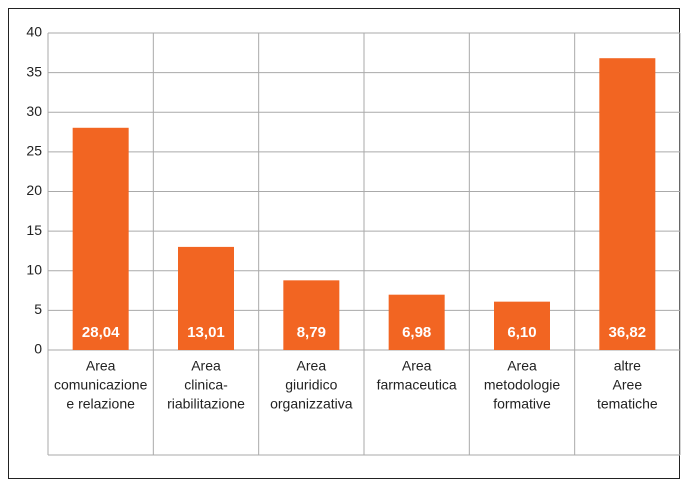 The height and width of the screenshot is (479, 681). I want to click on x-tick-label: clinica-, so click(206, 385).